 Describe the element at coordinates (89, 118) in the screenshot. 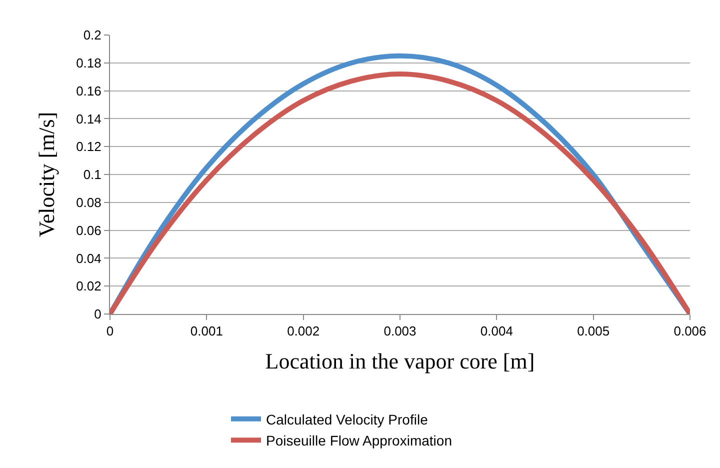

I see `y-tick-label: 0.14` at that location.